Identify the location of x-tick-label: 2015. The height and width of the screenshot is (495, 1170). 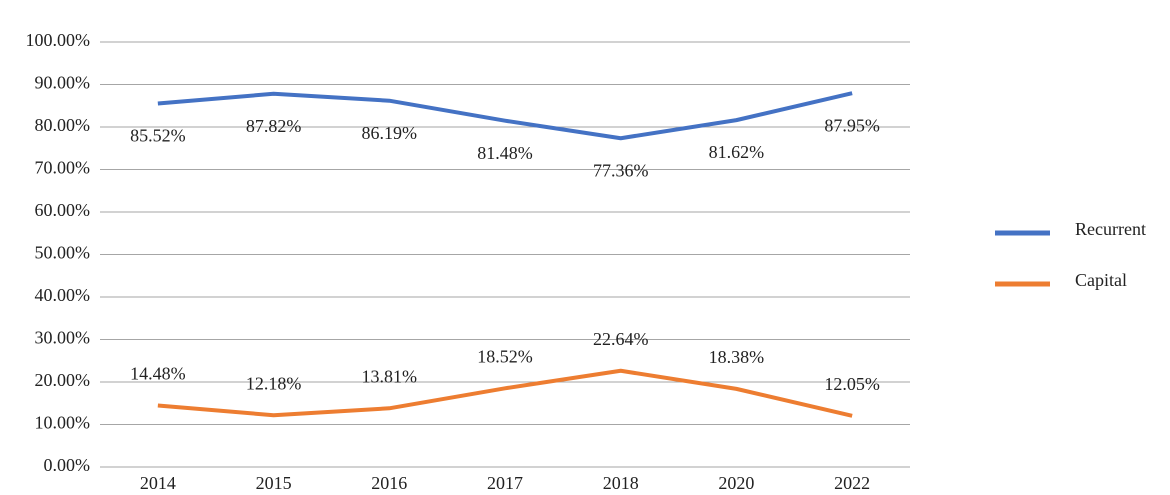
(274, 483).